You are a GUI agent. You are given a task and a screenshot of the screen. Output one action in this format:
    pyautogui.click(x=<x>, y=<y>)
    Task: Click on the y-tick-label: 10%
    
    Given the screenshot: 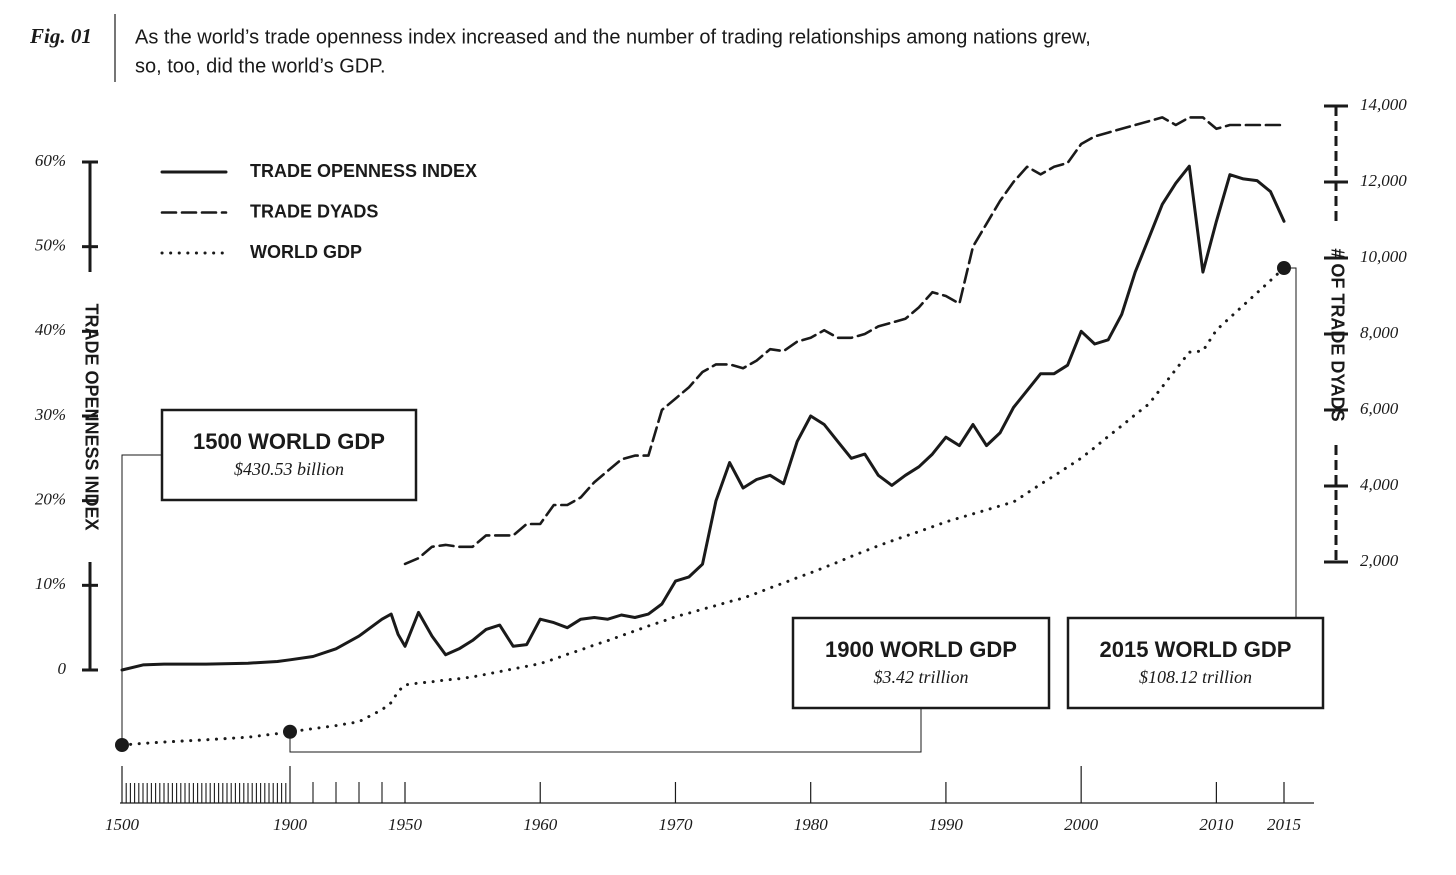 What is the action you would take?
    pyautogui.click(x=50, y=583)
    